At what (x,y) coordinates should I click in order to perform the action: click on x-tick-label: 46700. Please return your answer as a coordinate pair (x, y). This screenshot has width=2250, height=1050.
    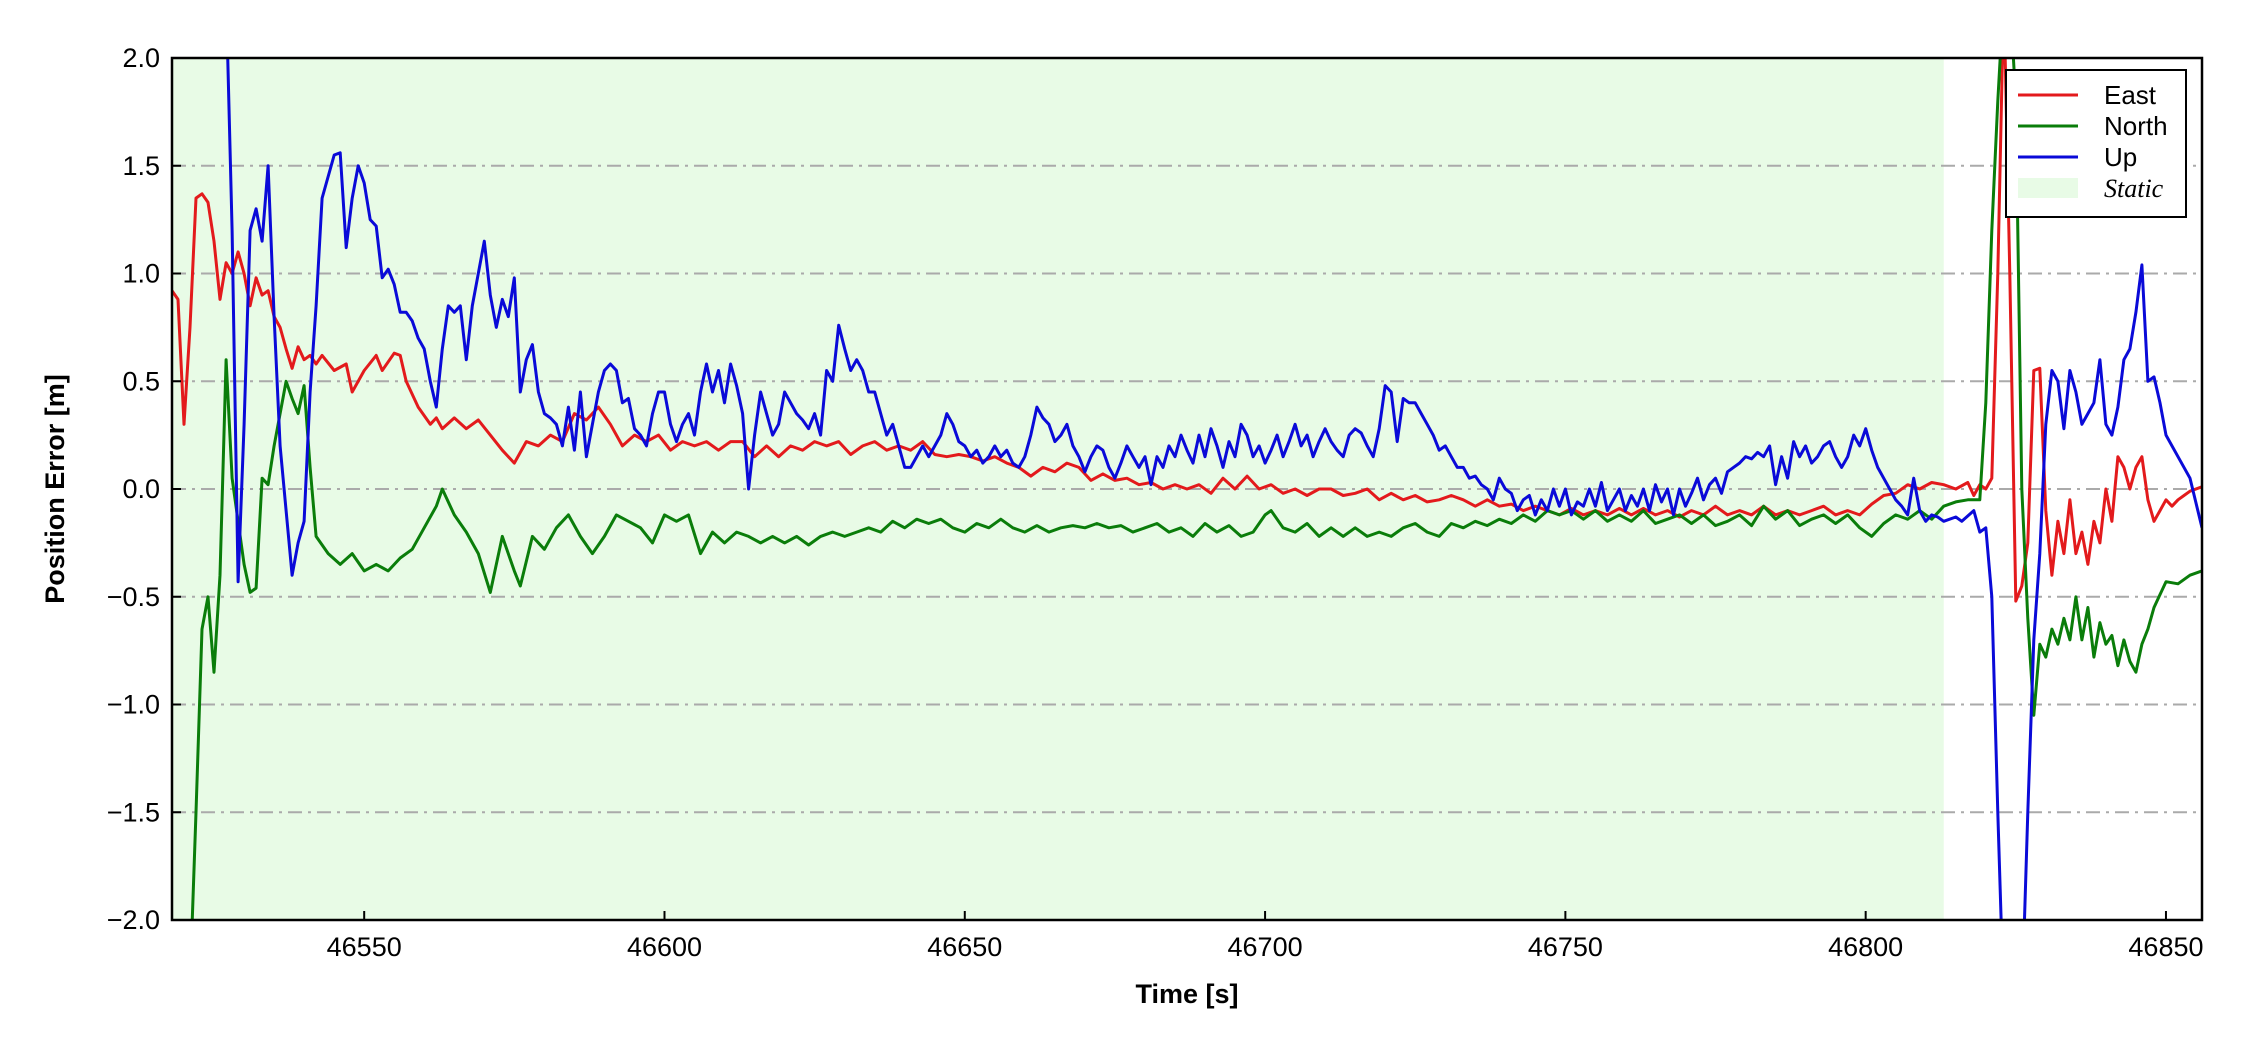
    Looking at the image, I should click on (1265, 947).